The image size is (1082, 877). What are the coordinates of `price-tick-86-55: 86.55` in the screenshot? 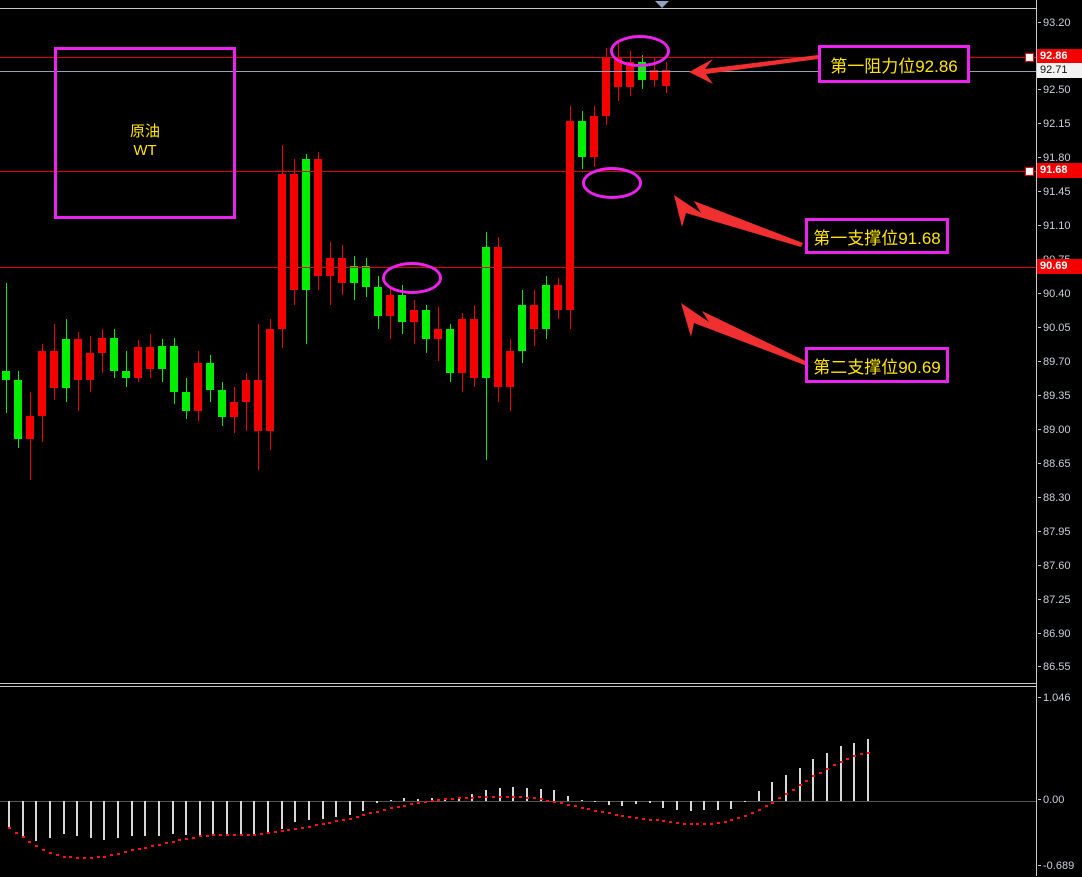 It's located at (1054, 667).